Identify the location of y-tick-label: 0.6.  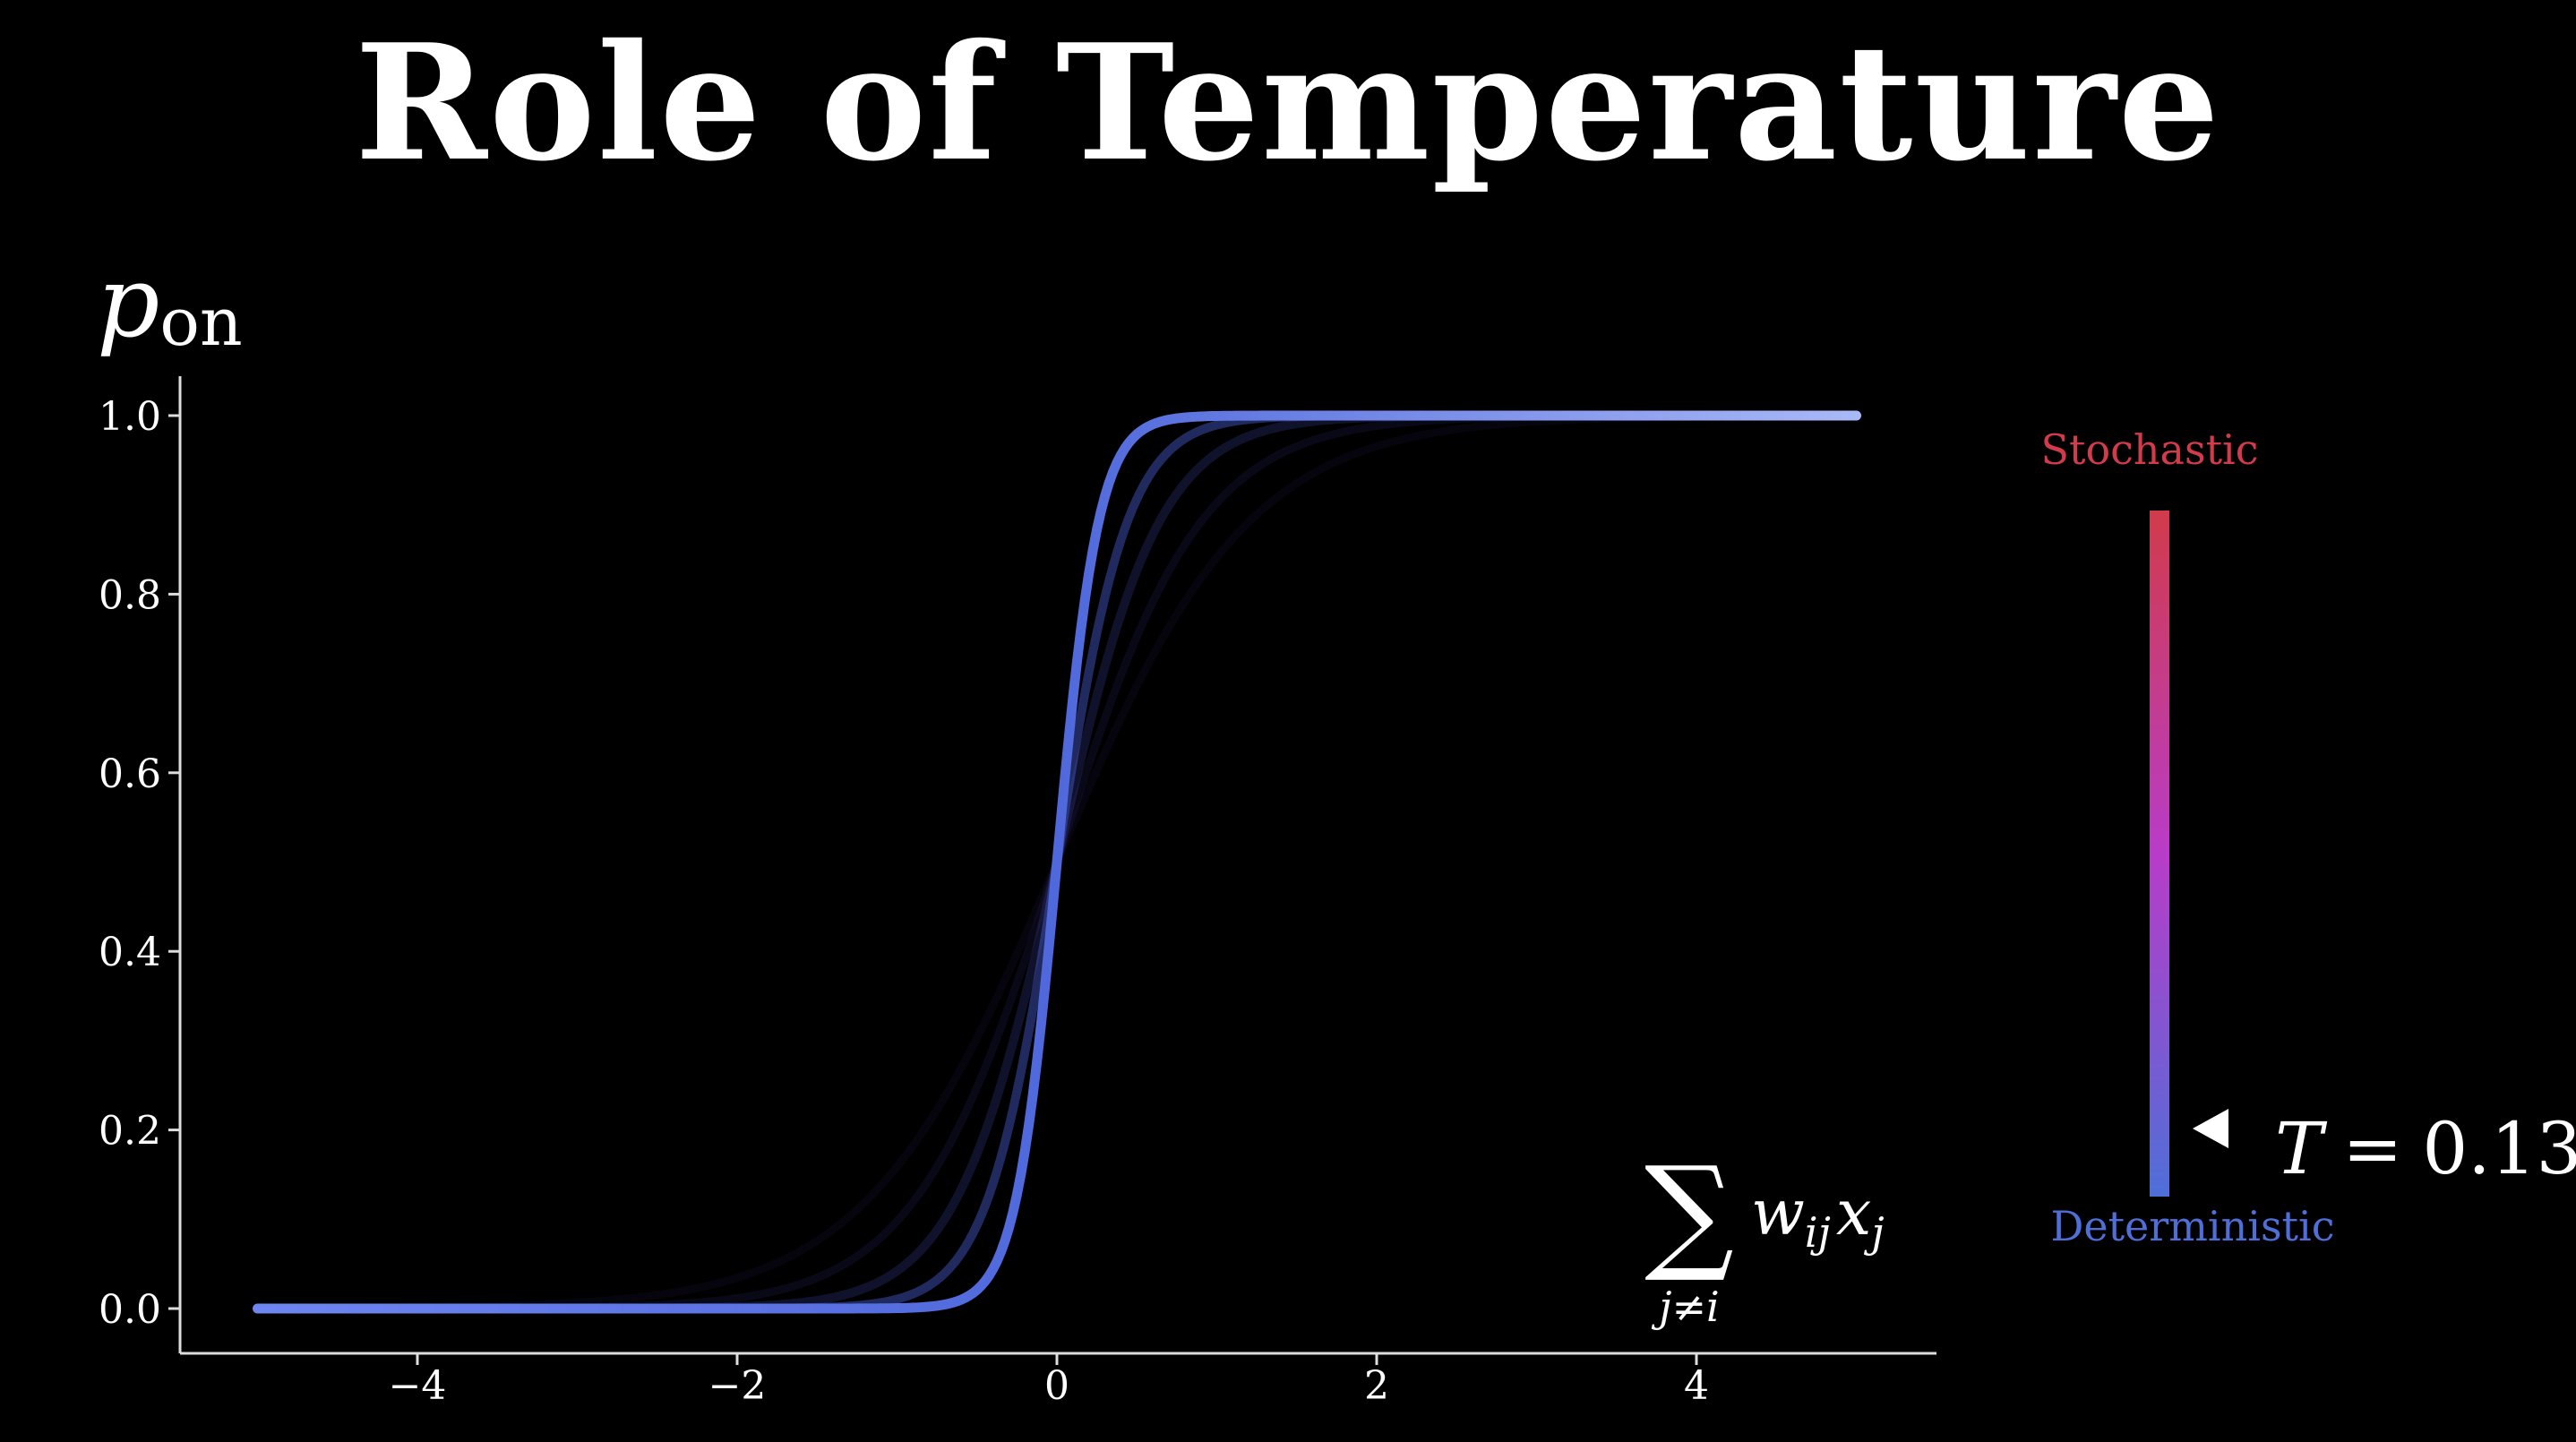
(130, 774).